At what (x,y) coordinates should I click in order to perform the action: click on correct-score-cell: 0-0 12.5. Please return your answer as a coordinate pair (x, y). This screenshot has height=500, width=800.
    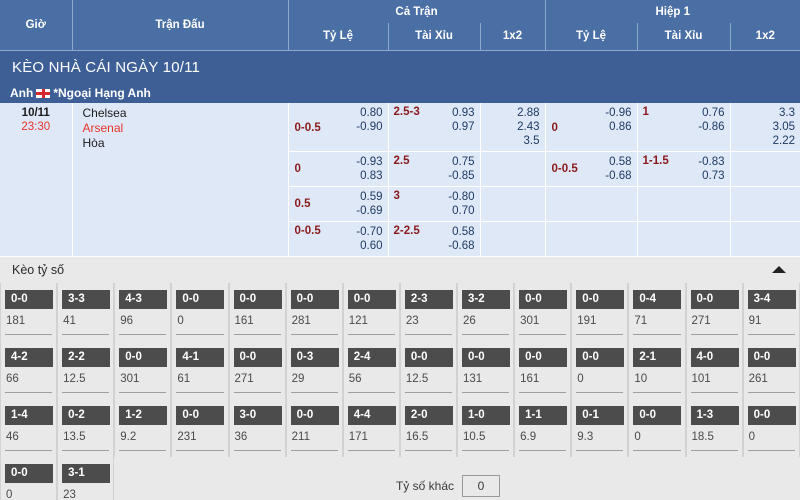
    Looking at the image, I should click on (428, 369).